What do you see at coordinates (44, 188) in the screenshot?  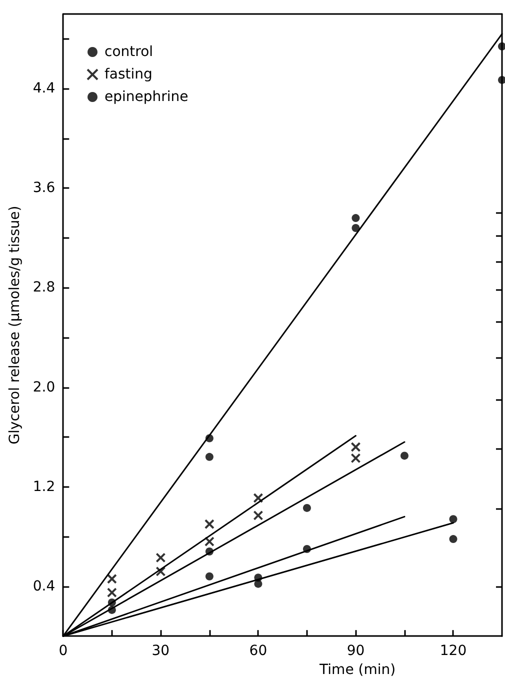 I see `y-tick-label: 3.6` at bounding box center [44, 188].